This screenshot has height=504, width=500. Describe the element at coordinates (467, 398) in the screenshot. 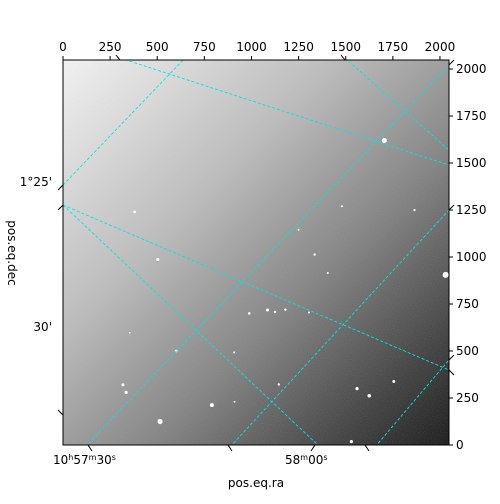

I see `y-pixel-tick-label: 250` at that location.